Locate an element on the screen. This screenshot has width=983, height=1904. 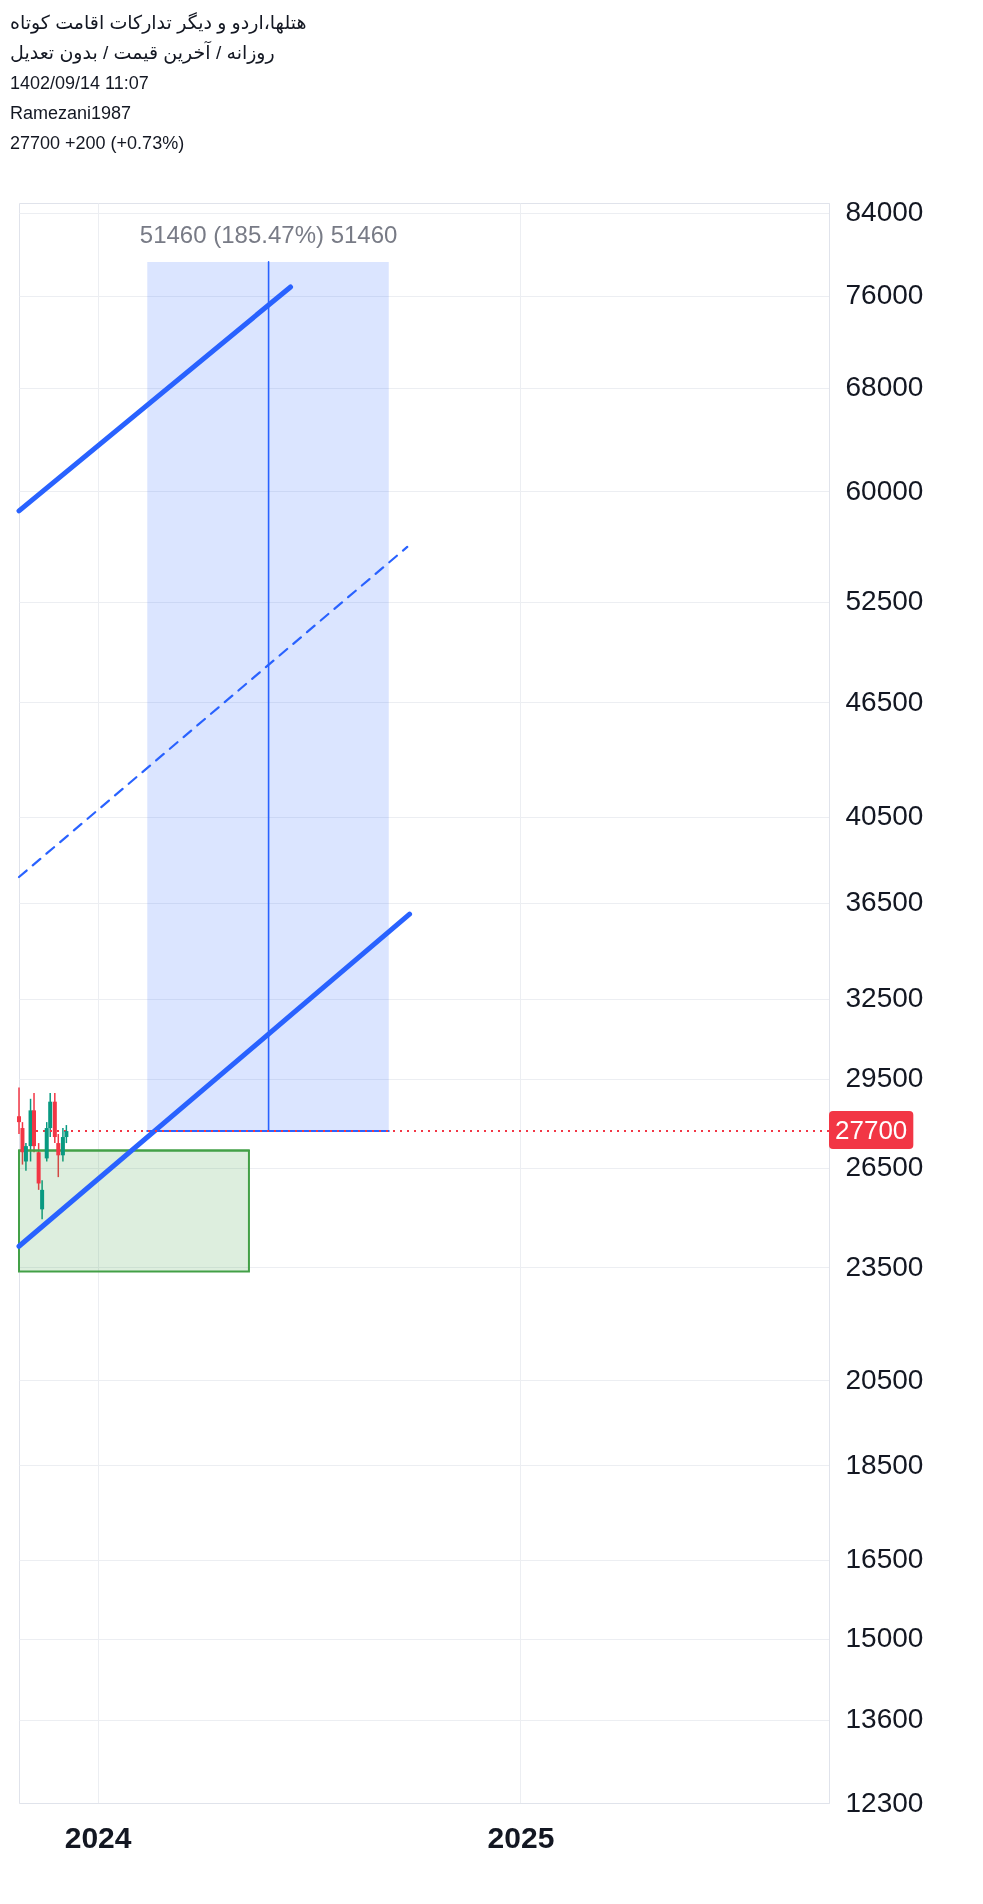
y-tick-label: 52500 is located at coordinates (884, 601).